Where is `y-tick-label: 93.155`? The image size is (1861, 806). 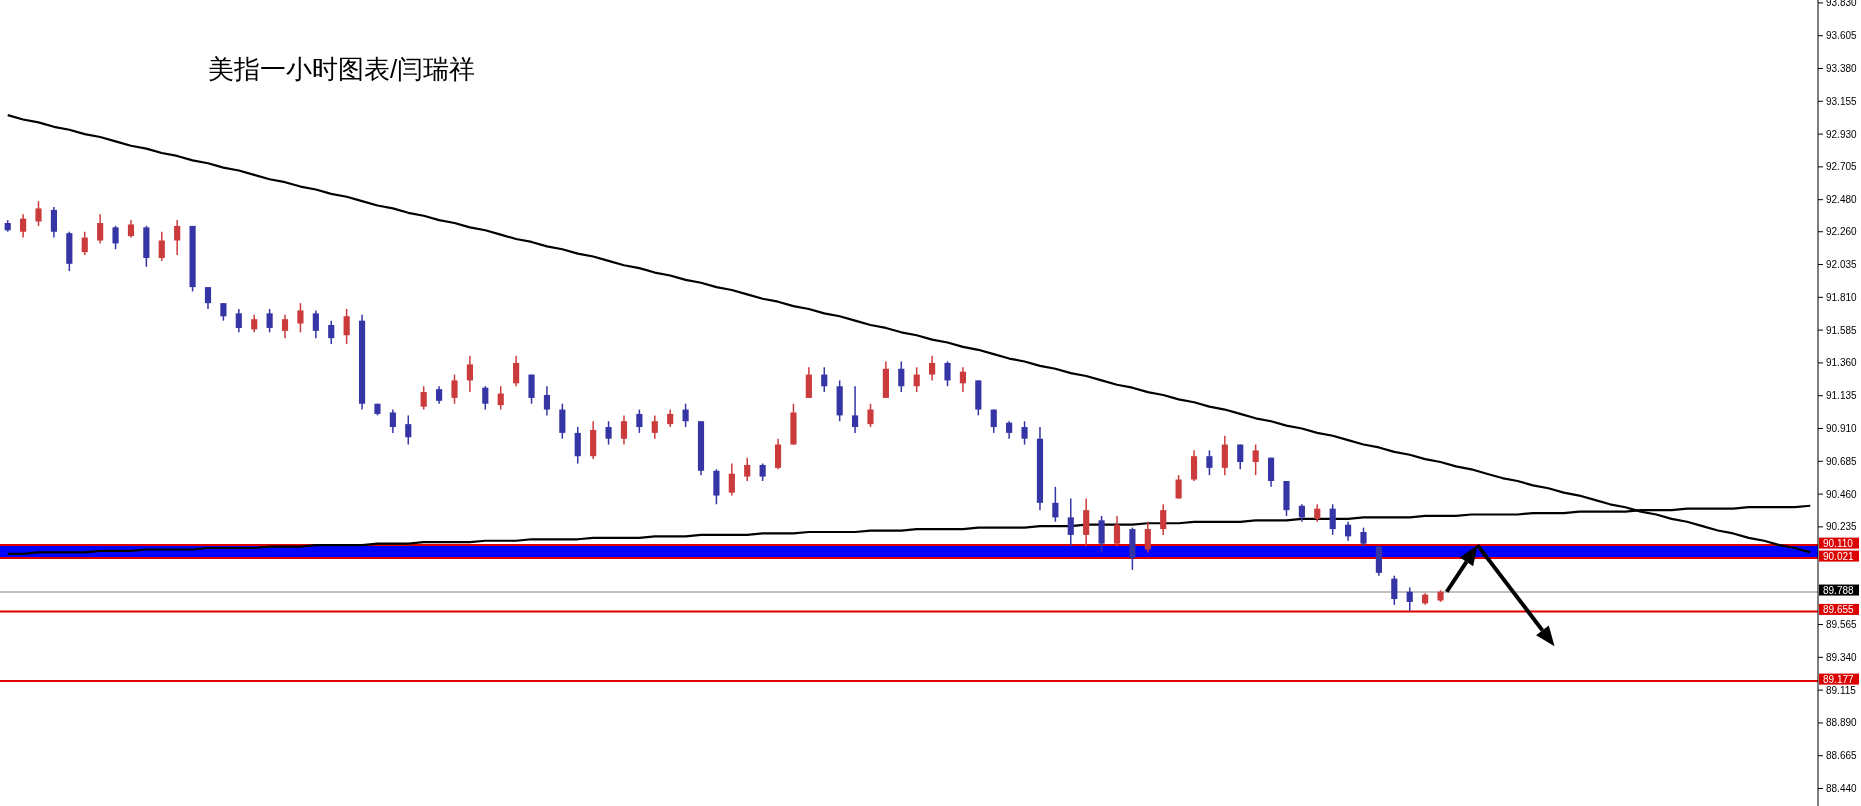
y-tick-label: 93.155 is located at coordinates (1842, 101).